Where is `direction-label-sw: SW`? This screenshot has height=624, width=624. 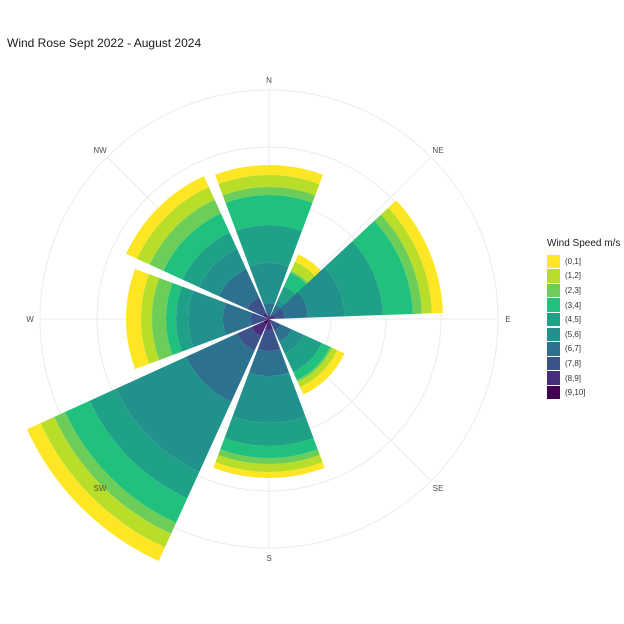
direction-label-sw: SW is located at coordinates (100, 488).